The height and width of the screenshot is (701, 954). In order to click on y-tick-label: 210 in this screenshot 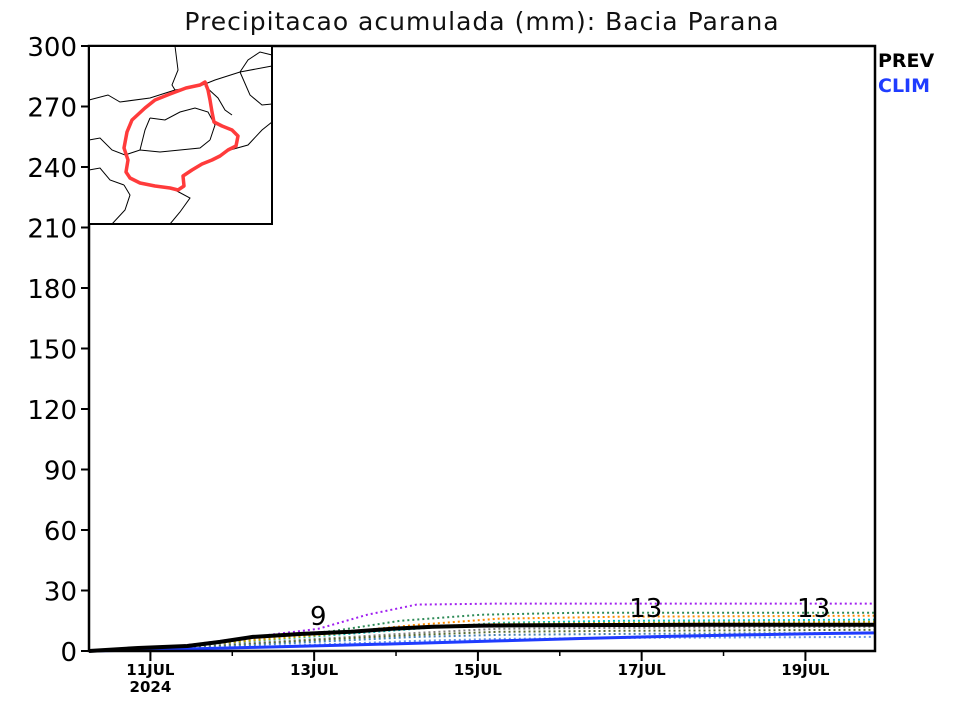, I will do `click(52, 230)`.